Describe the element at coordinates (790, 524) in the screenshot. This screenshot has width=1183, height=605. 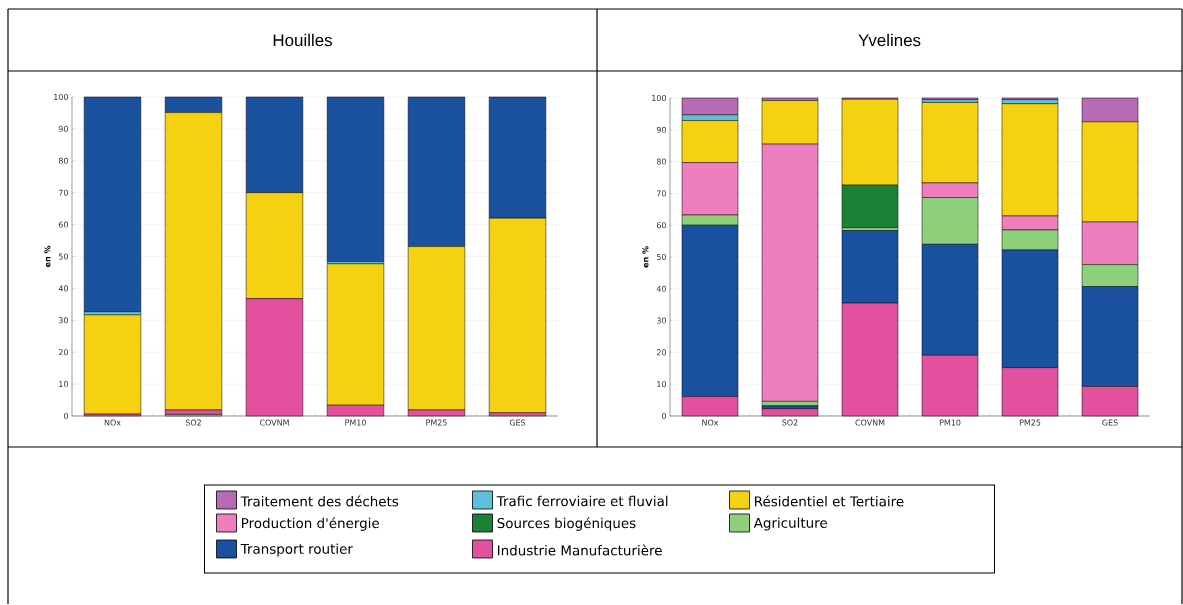
I see `legend-label: Agriculture` at that location.